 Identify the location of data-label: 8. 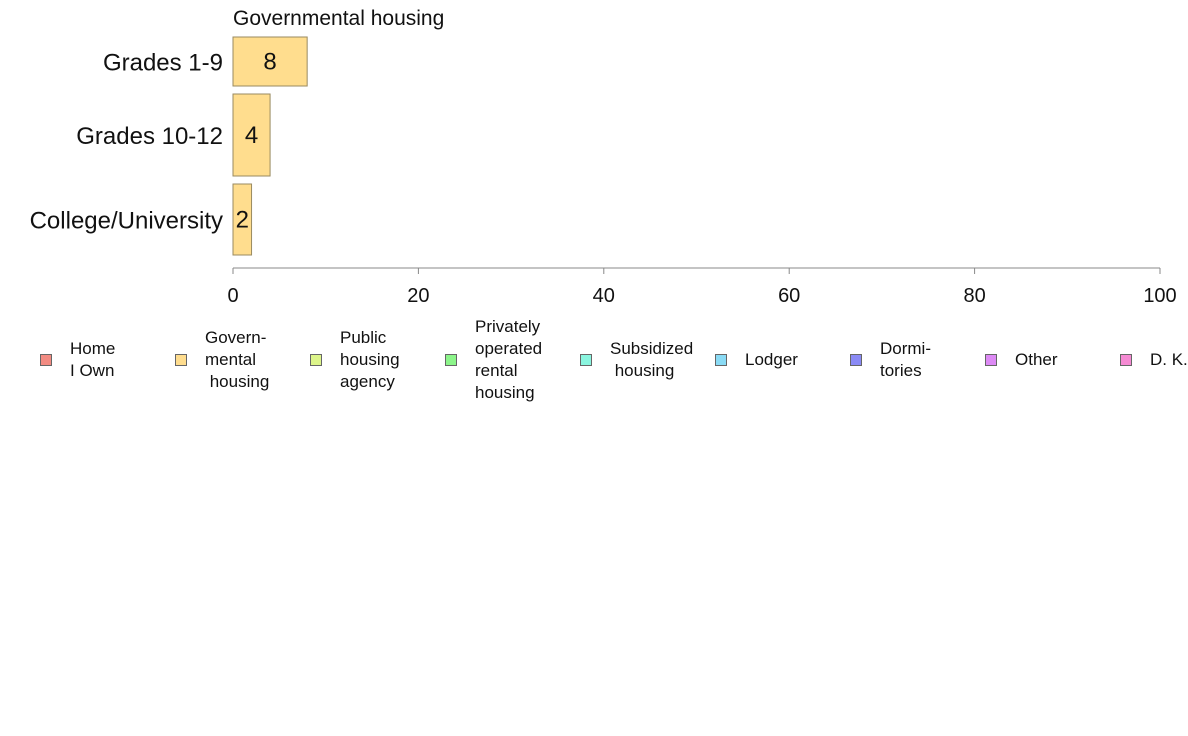
(269, 62).